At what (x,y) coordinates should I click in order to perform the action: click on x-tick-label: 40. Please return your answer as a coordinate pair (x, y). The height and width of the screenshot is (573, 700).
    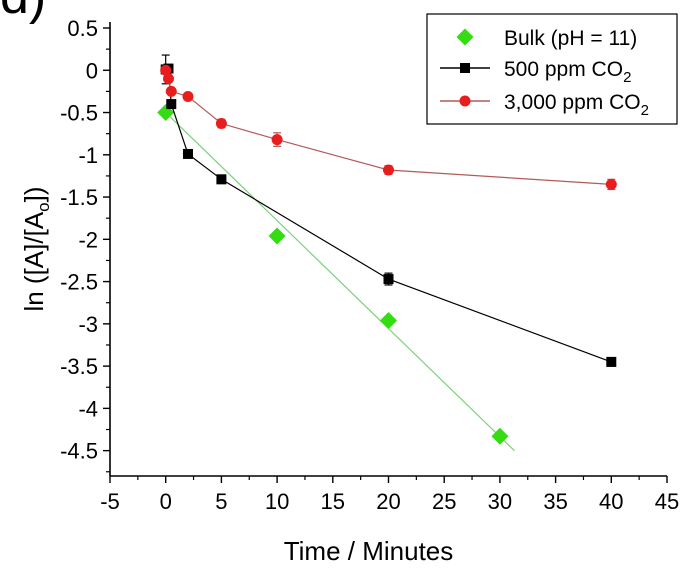
    Looking at the image, I should click on (611, 501).